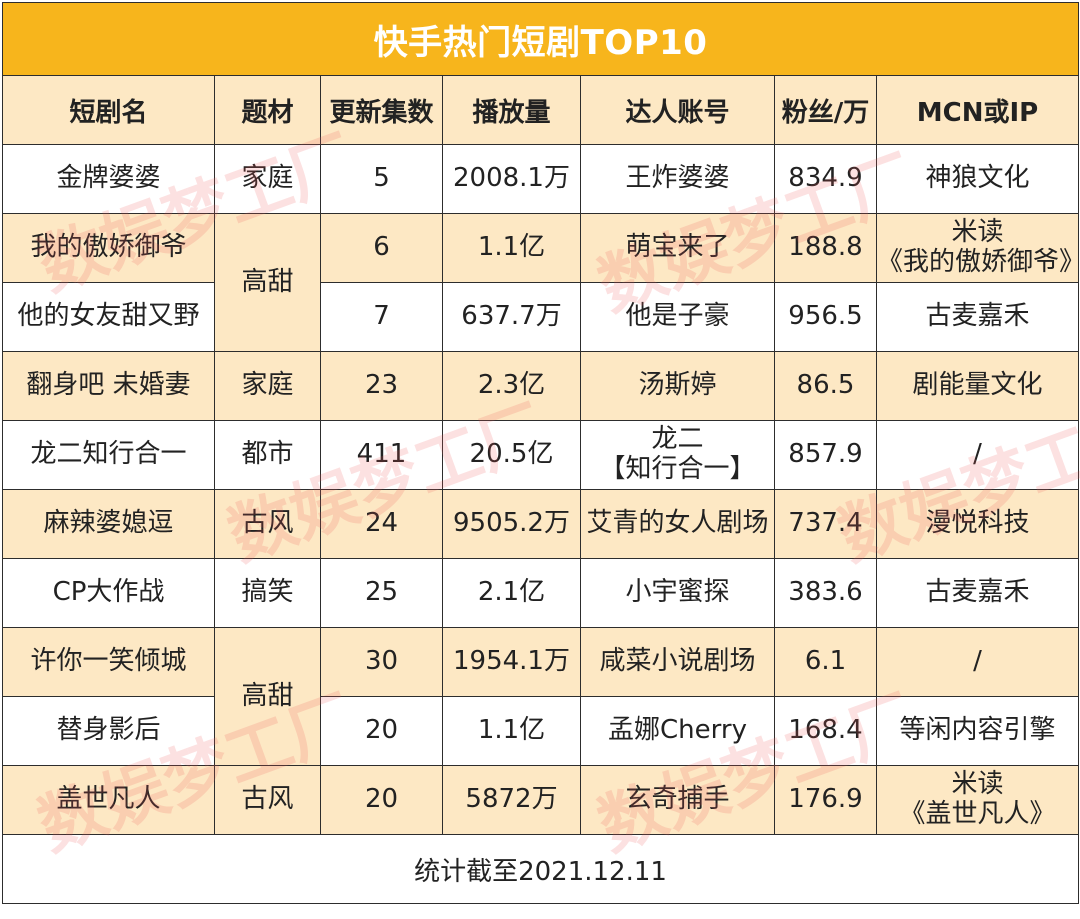 The image size is (1080, 919). Describe the element at coordinates (978, 262) in the screenshot. I see `mcn-line: 《我的傲娇御爷》` at that location.